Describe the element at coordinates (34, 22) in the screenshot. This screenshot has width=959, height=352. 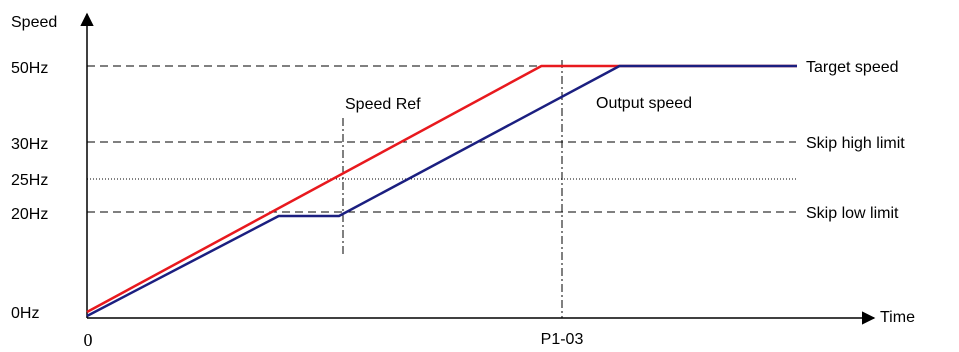
I see `y-axis-title: Speed` at that location.